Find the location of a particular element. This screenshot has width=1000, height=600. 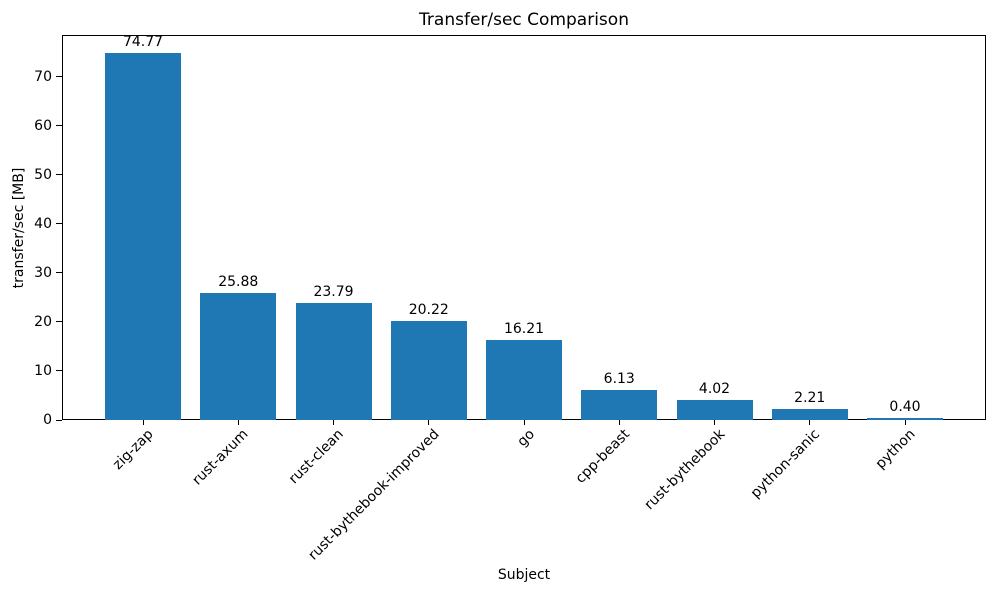

y-tick-label: 30 is located at coordinates (43, 272).